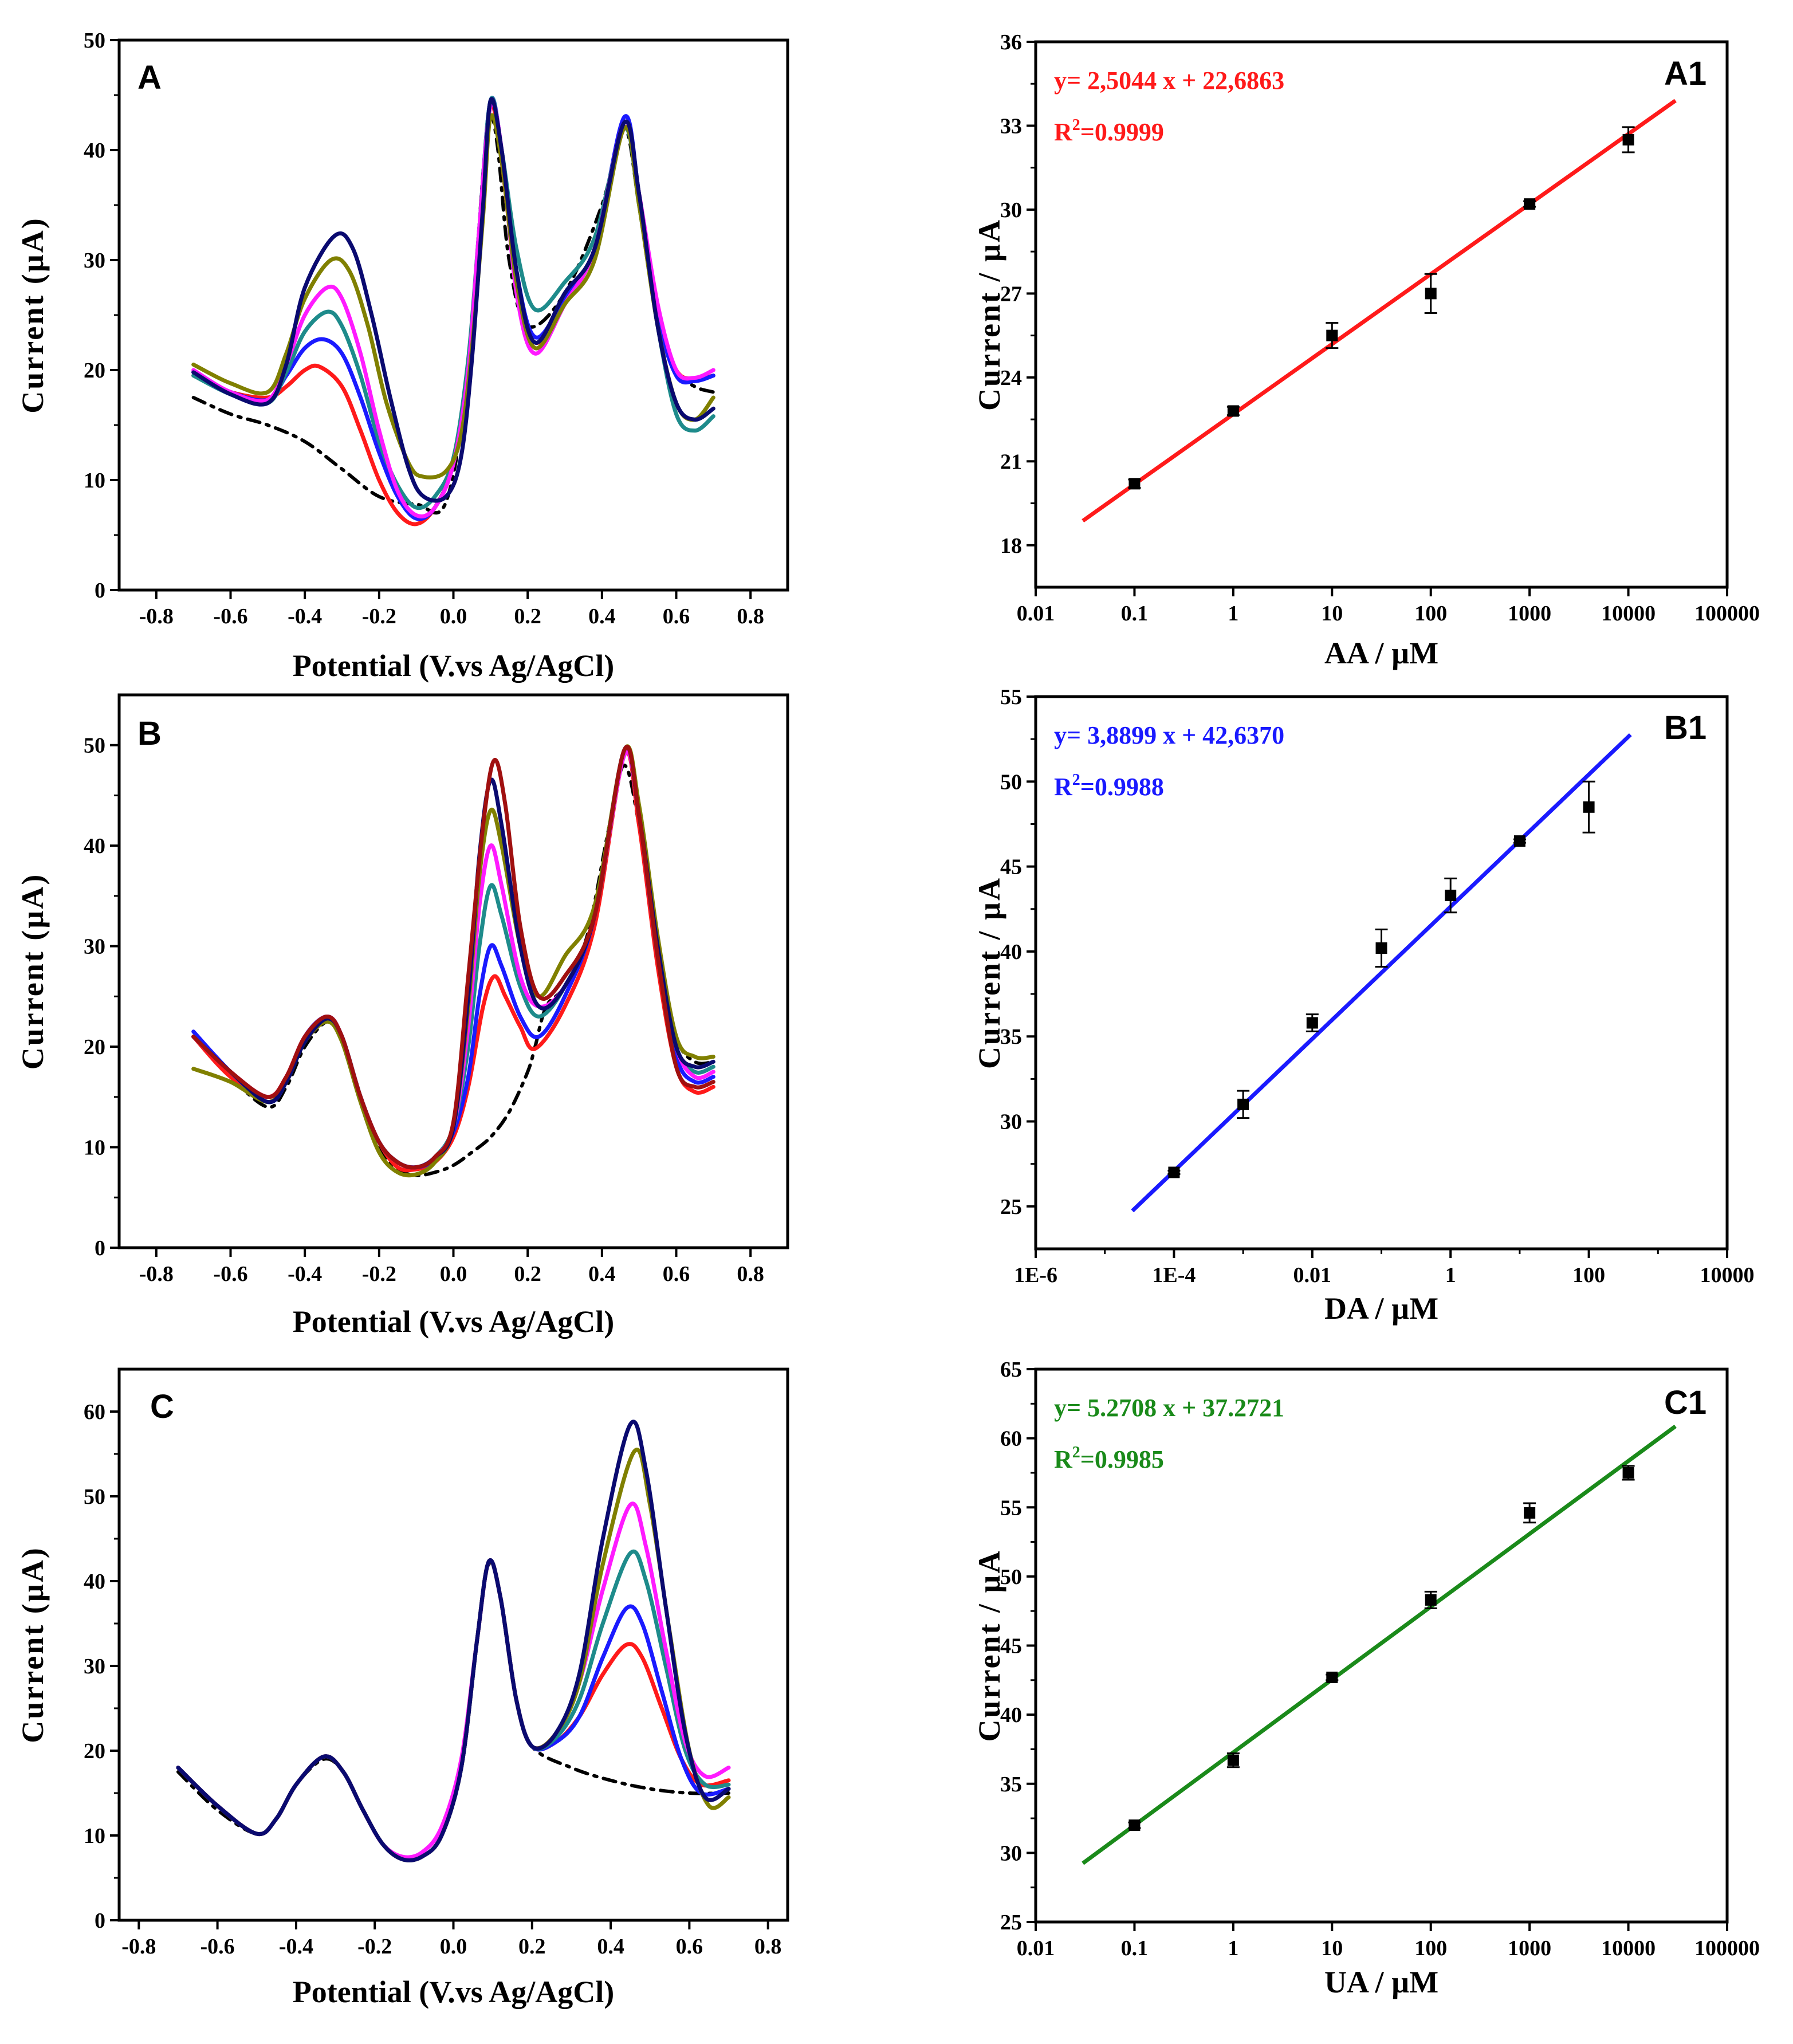 This screenshot has width=1793, height=2044. What do you see at coordinates (1169, 80) in the screenshot?
I see `fit-equation: y= 2,5044 x + 22,6863` at bounding box center [1169, 80].